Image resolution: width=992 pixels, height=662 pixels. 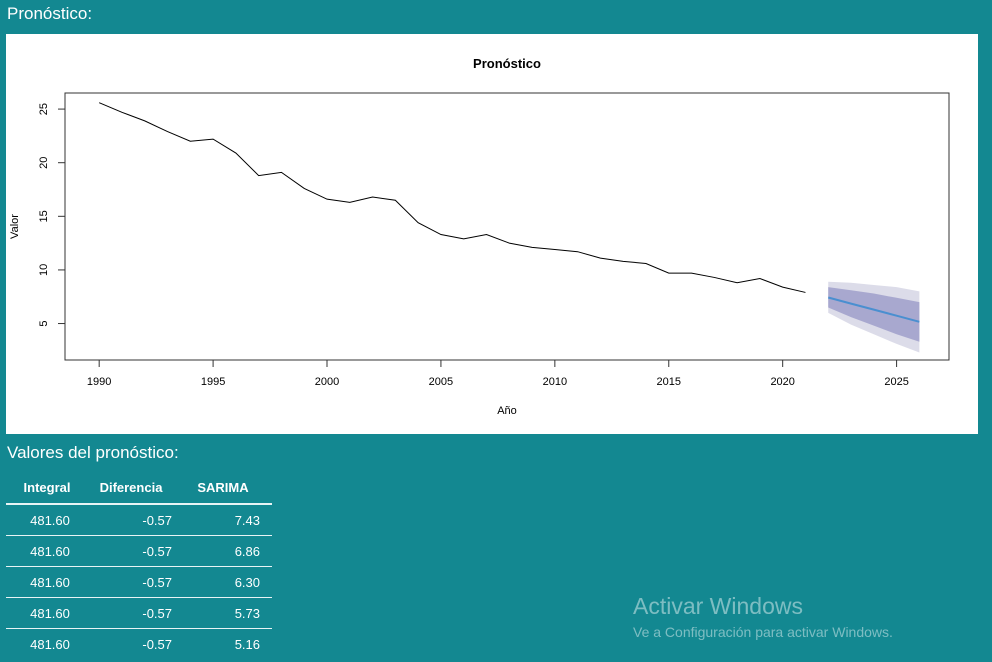 I want to click on cell-sarima: 5.16, so click(x=247, y=644).